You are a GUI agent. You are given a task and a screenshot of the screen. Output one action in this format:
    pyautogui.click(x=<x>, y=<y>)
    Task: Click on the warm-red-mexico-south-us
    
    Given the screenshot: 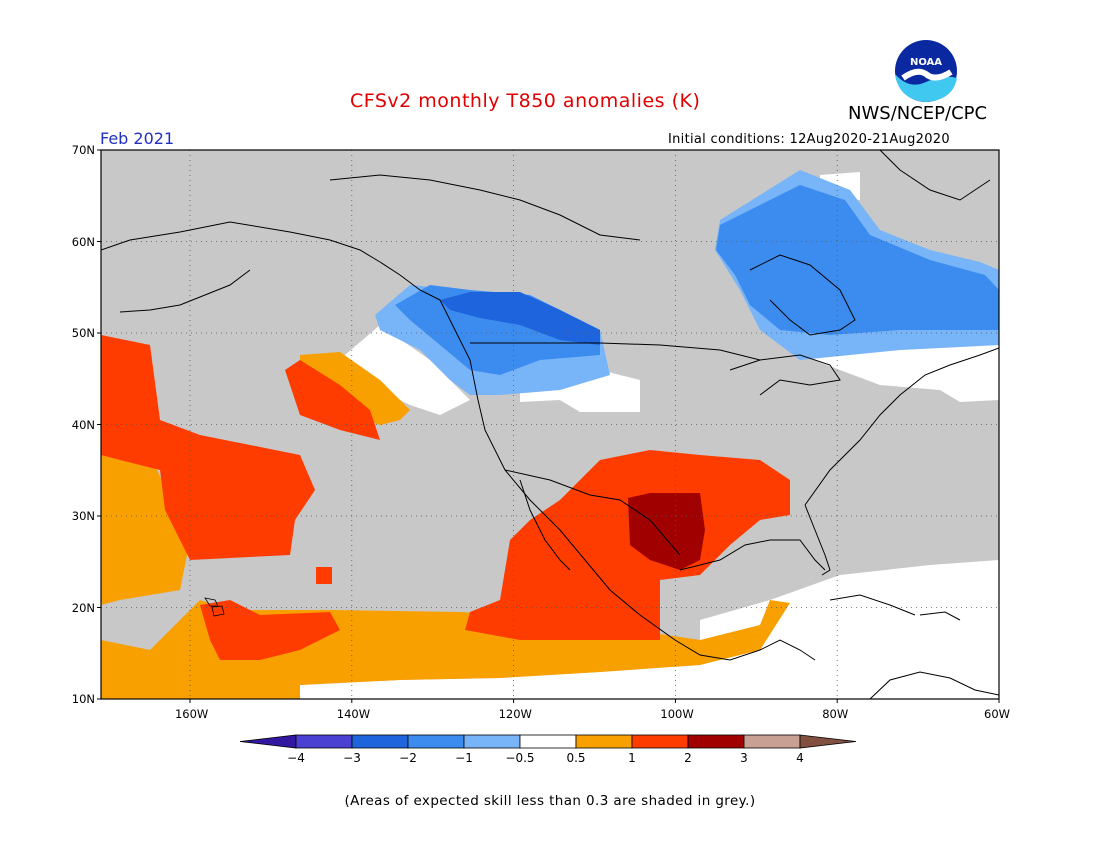 What is the action you would take?
    pyautogui.click(x=627, y=545)
    